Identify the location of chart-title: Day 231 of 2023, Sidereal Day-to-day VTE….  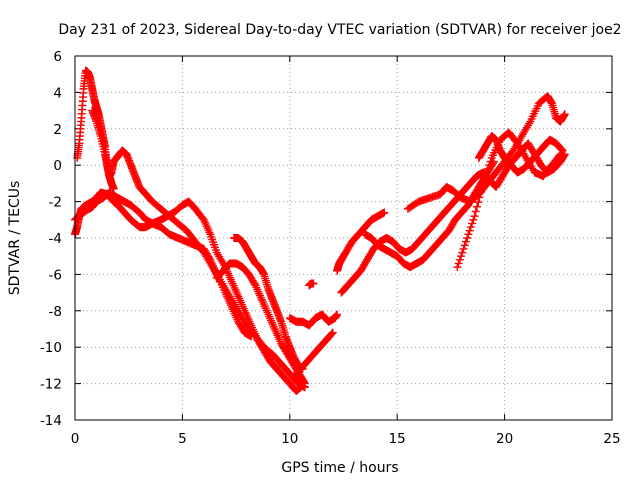
(339, 30).